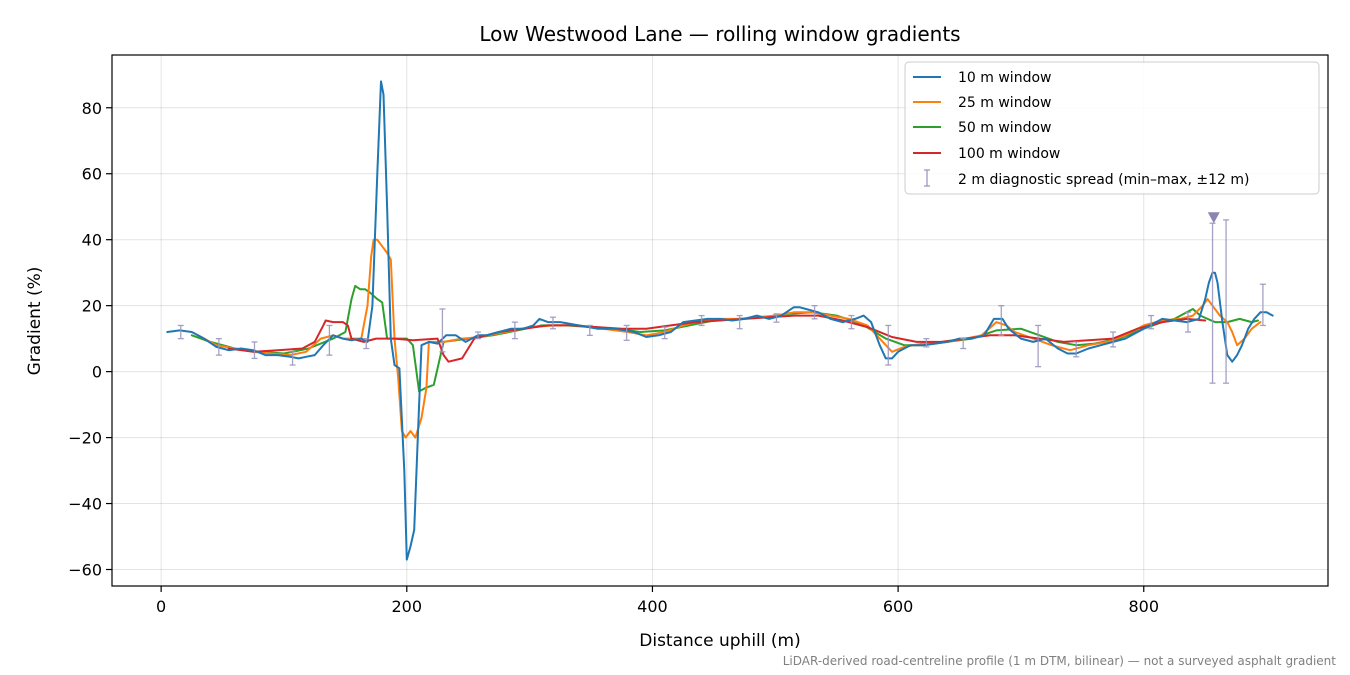  Describe the element at coordinates (1004, 78) in the screenshot. I see `legend-label-10m: 10 m window` at that location.